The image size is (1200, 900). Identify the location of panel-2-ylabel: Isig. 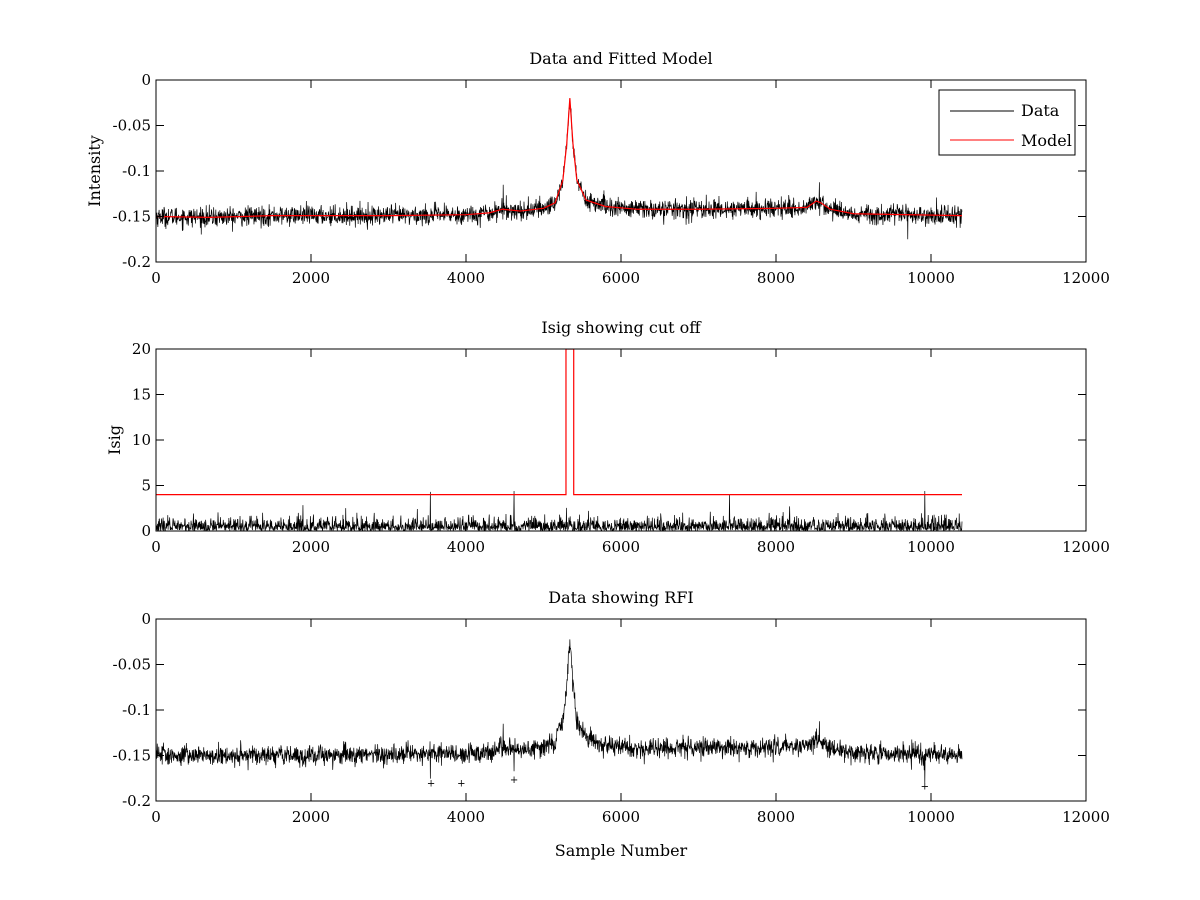
(114, 440).